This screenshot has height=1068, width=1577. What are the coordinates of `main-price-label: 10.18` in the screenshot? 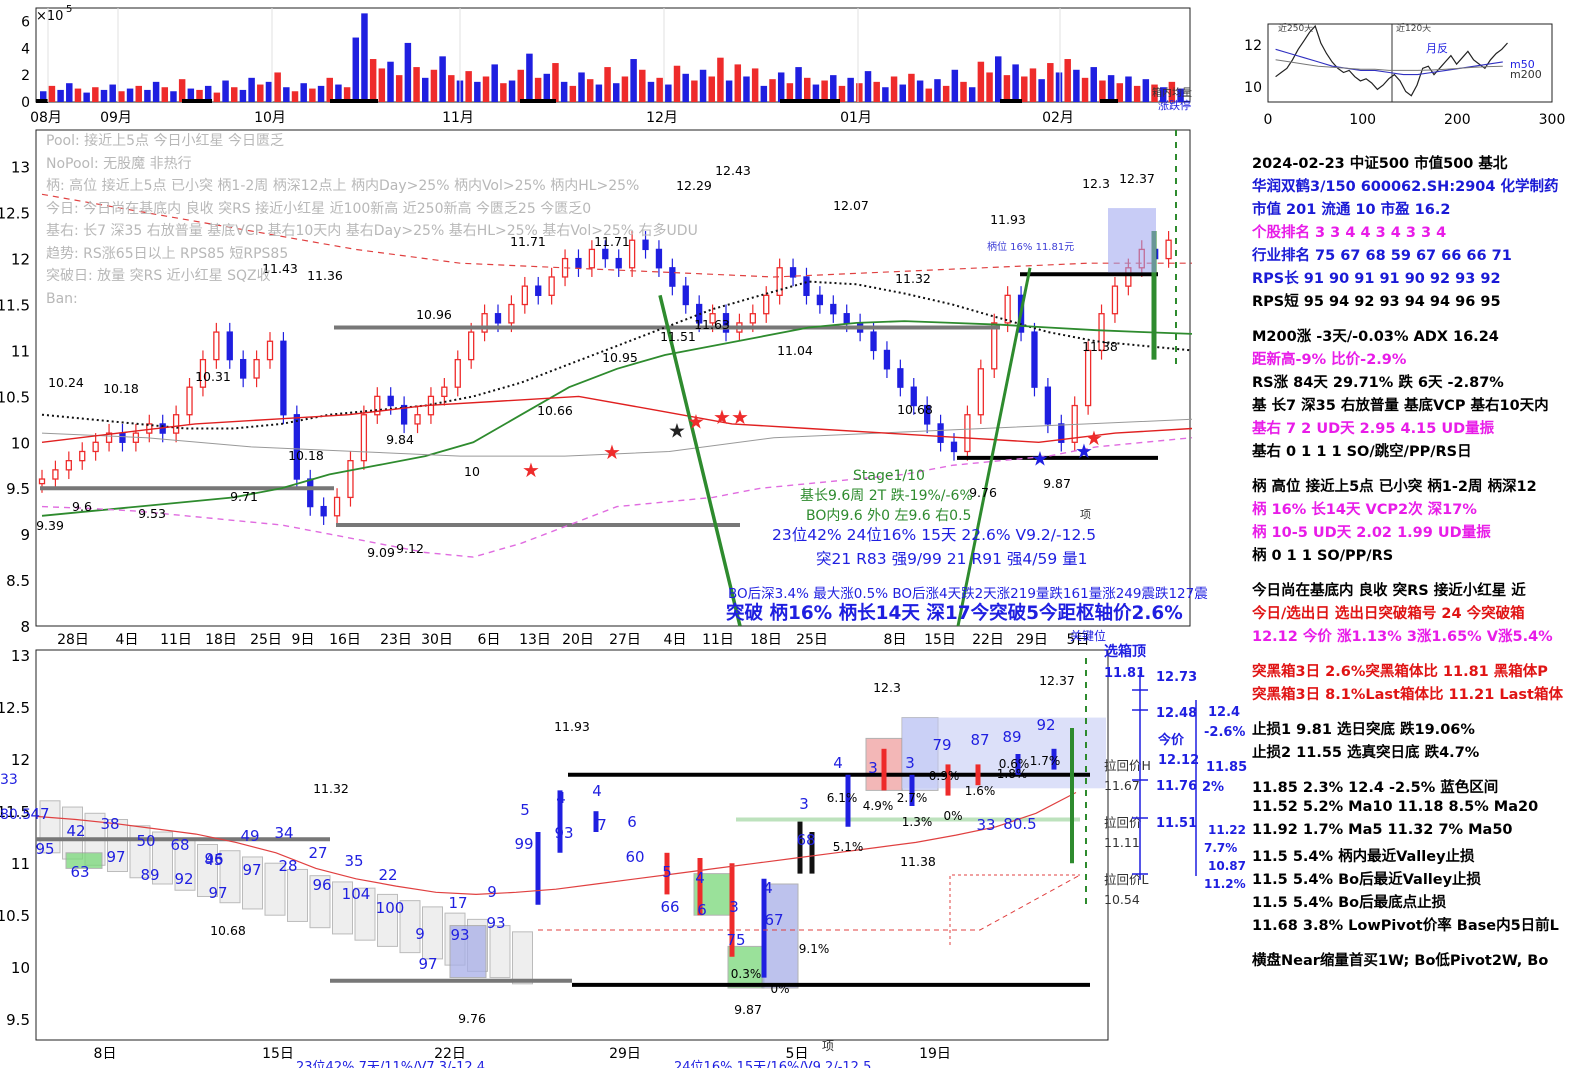 It's located at (121, 388).